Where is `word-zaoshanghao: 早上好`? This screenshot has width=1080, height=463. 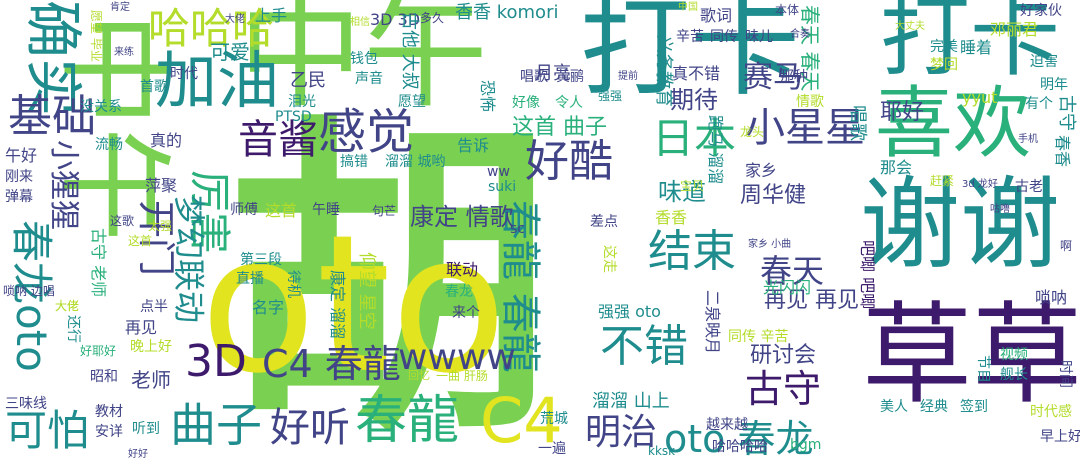
word-zaoshanghao: 早上好 is located at coordinates (1060, 437).